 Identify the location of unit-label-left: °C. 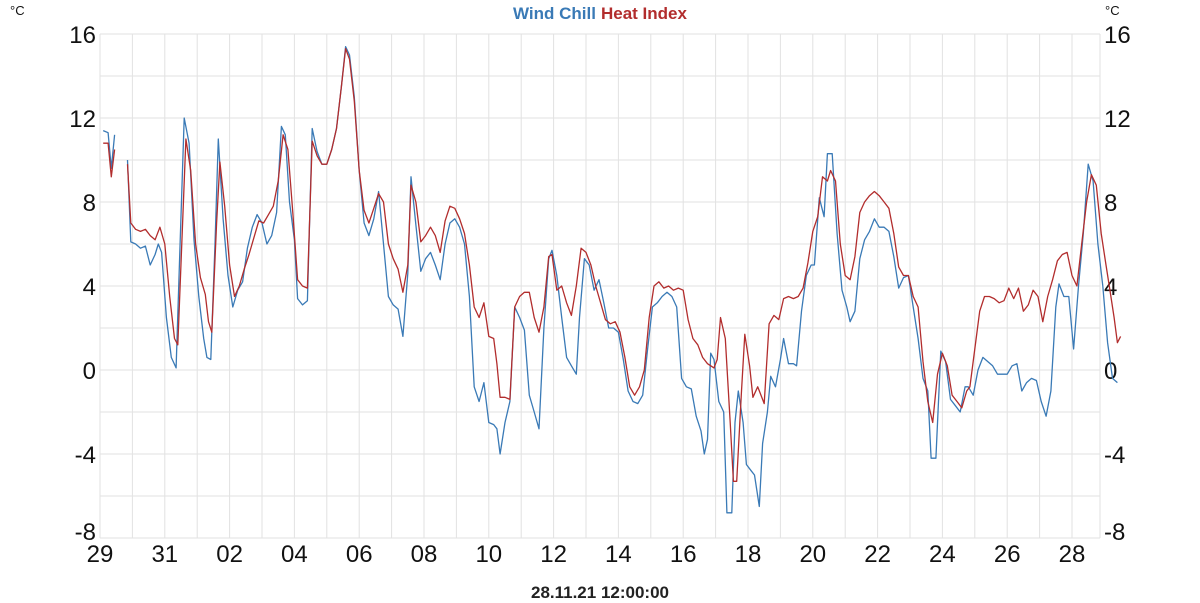
(17, 10).